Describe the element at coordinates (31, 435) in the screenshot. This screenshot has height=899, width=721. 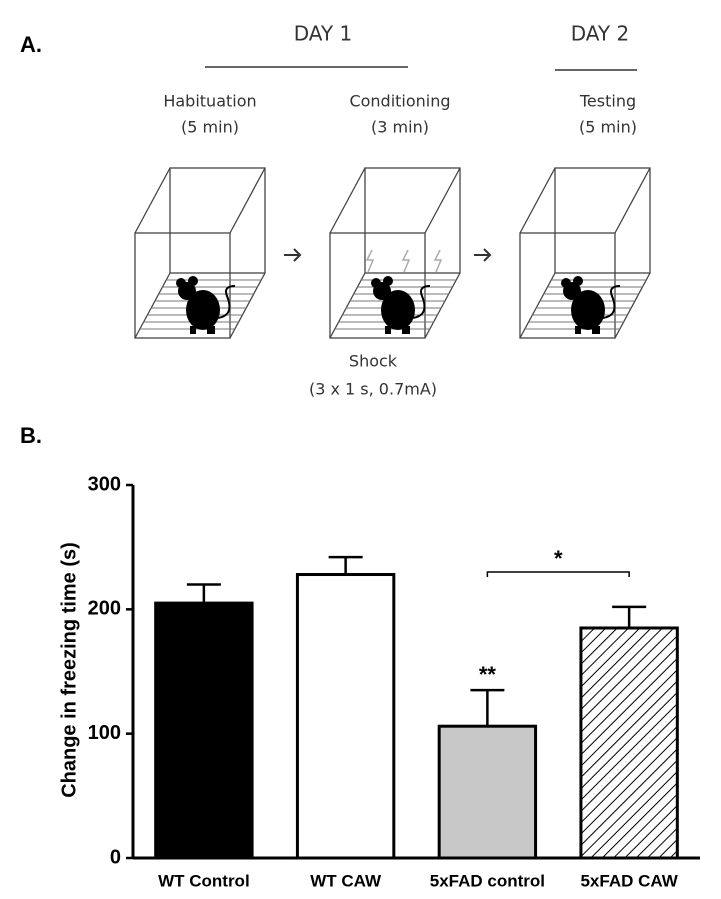
I see `panel-label: B.` at that location.